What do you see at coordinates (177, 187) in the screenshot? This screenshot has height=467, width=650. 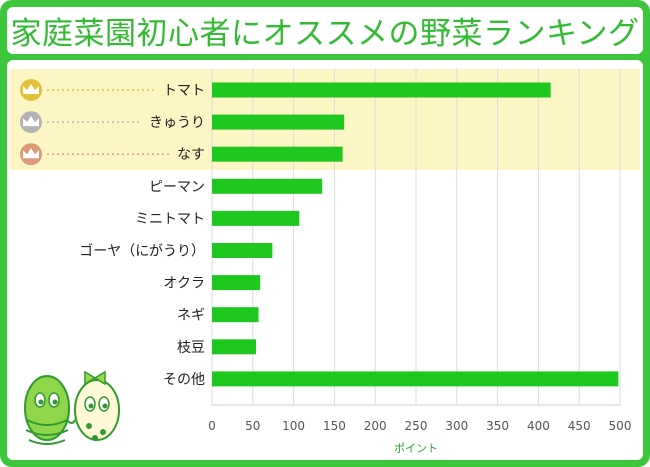 I see `category-label: ピーマン` at bounding box center [177, 187].